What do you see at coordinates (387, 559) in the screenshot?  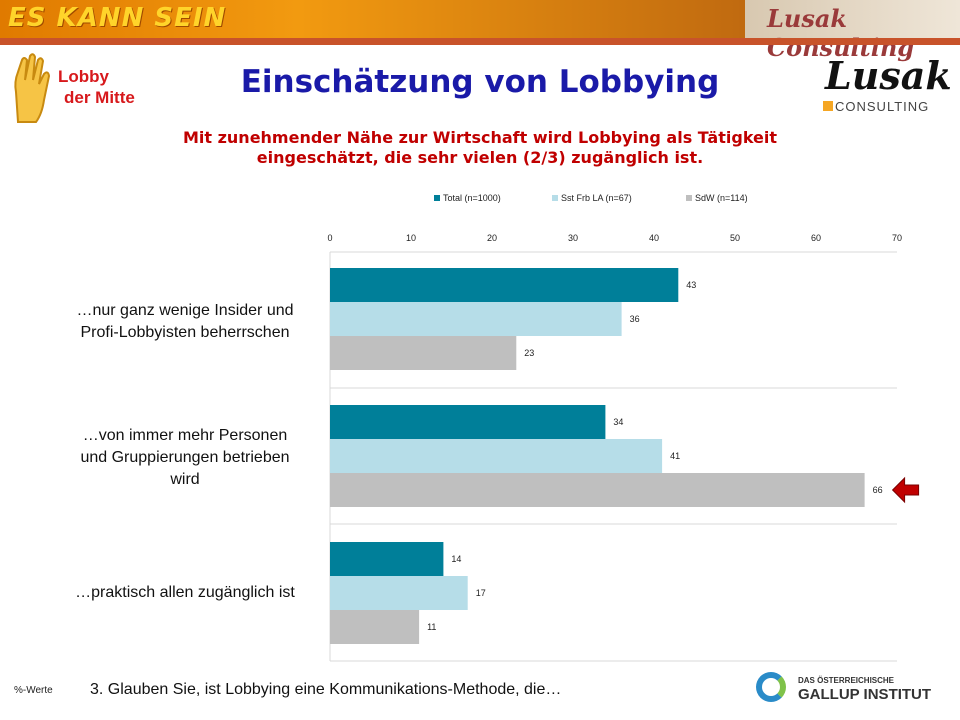 I see `bar-s0-c2` at bounding box center [387, 559].